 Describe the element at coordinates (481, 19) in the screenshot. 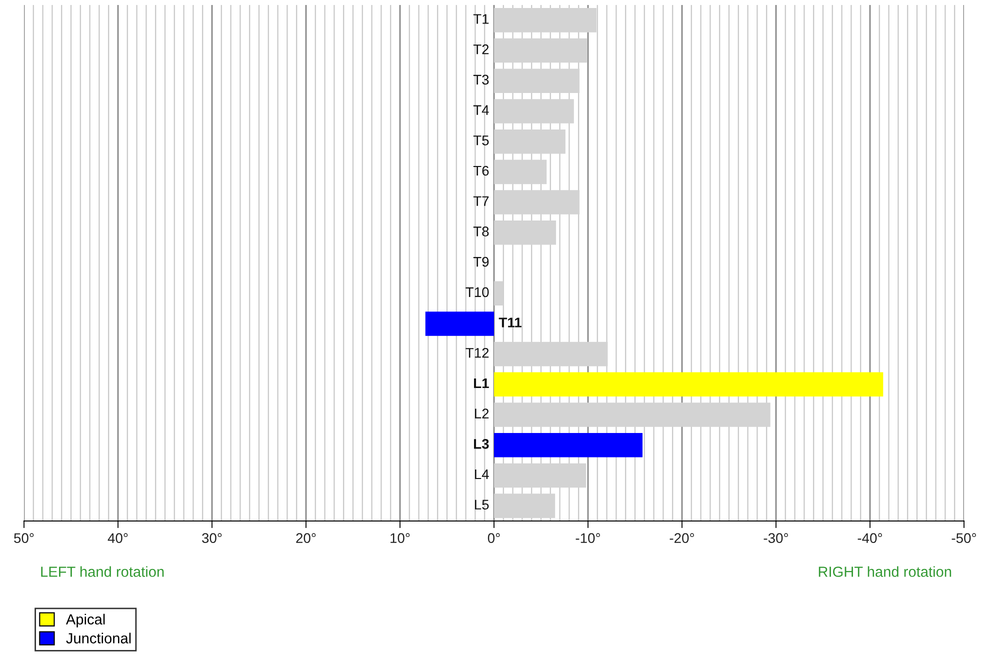

I see `y-tick-label: T1` at that location.